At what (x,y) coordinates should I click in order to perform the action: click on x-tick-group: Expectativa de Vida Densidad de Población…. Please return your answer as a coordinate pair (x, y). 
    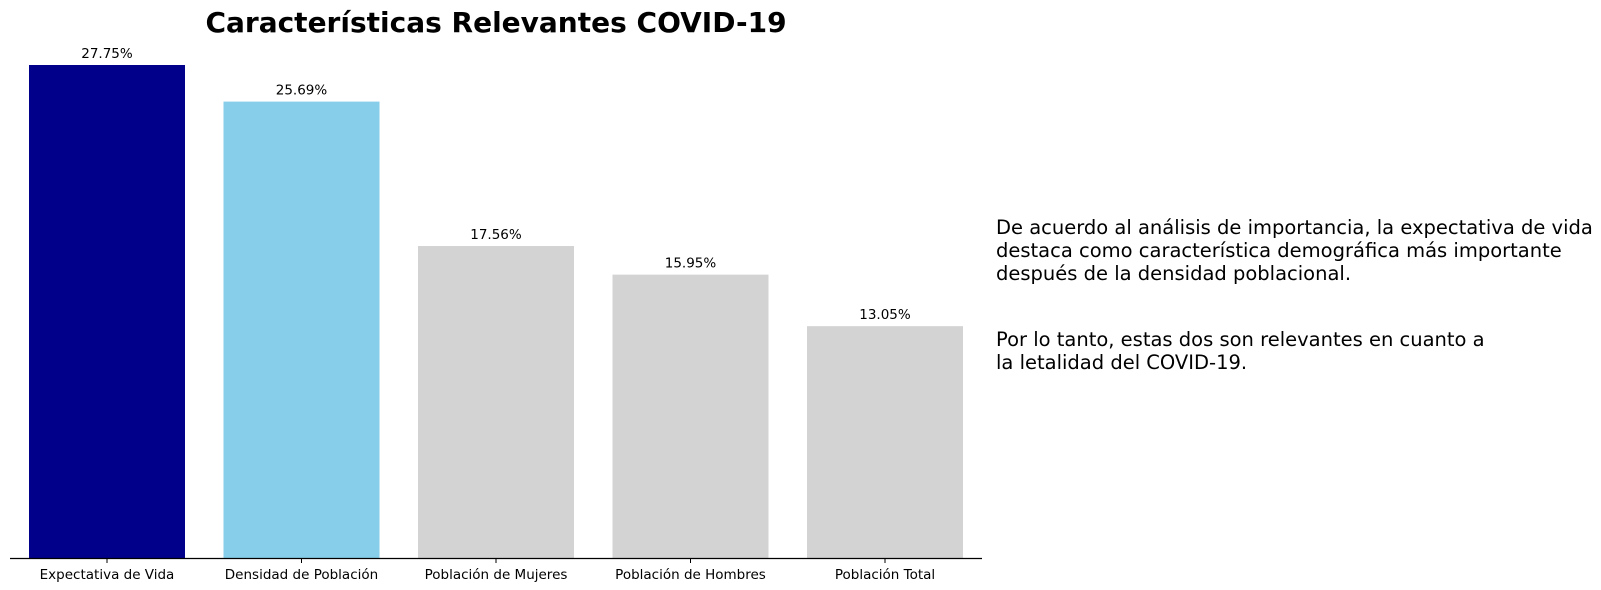
    Looking at the image, I should click on (487, 570).